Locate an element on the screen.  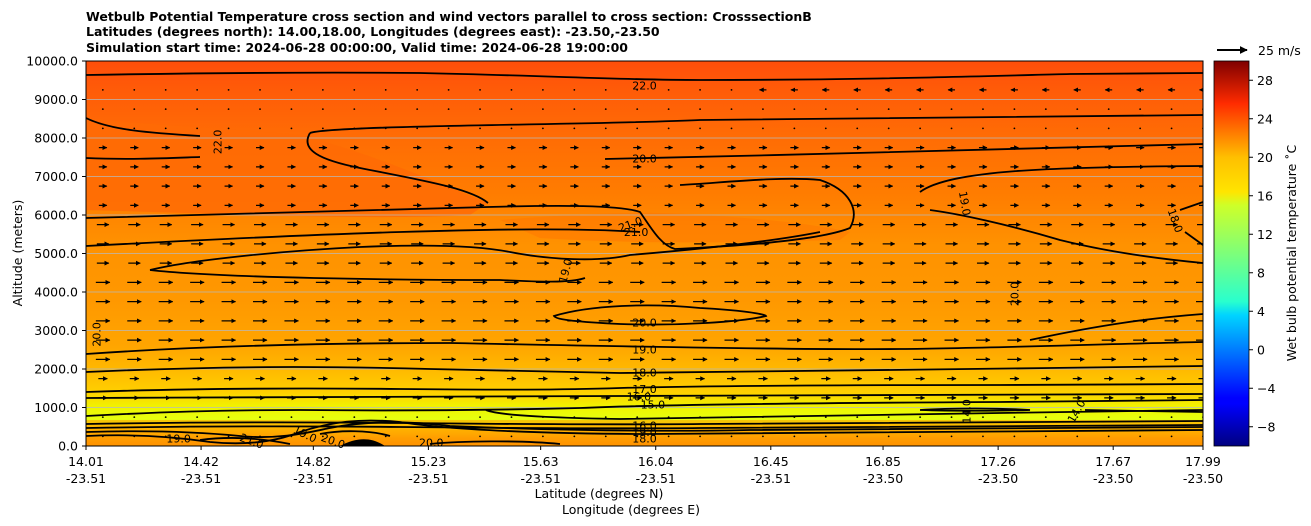
contour-20-island is located at coordinates (660, 315).